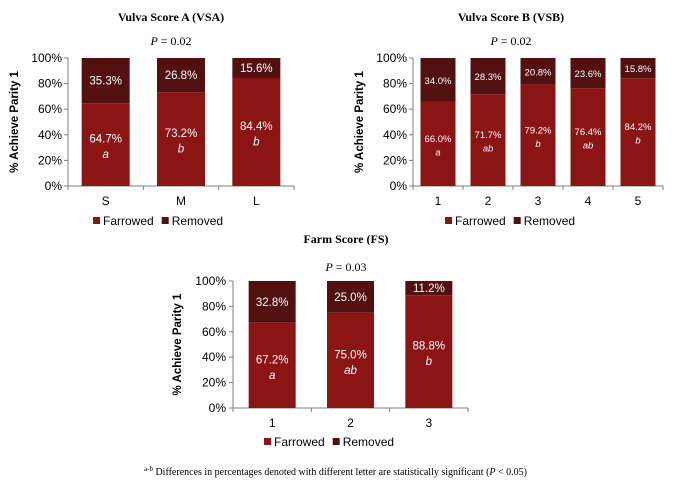 Image resolution: width=680 pixels, height=491 pixels. I want to click on data-label-removed: 25.0%, so click(350, 298).